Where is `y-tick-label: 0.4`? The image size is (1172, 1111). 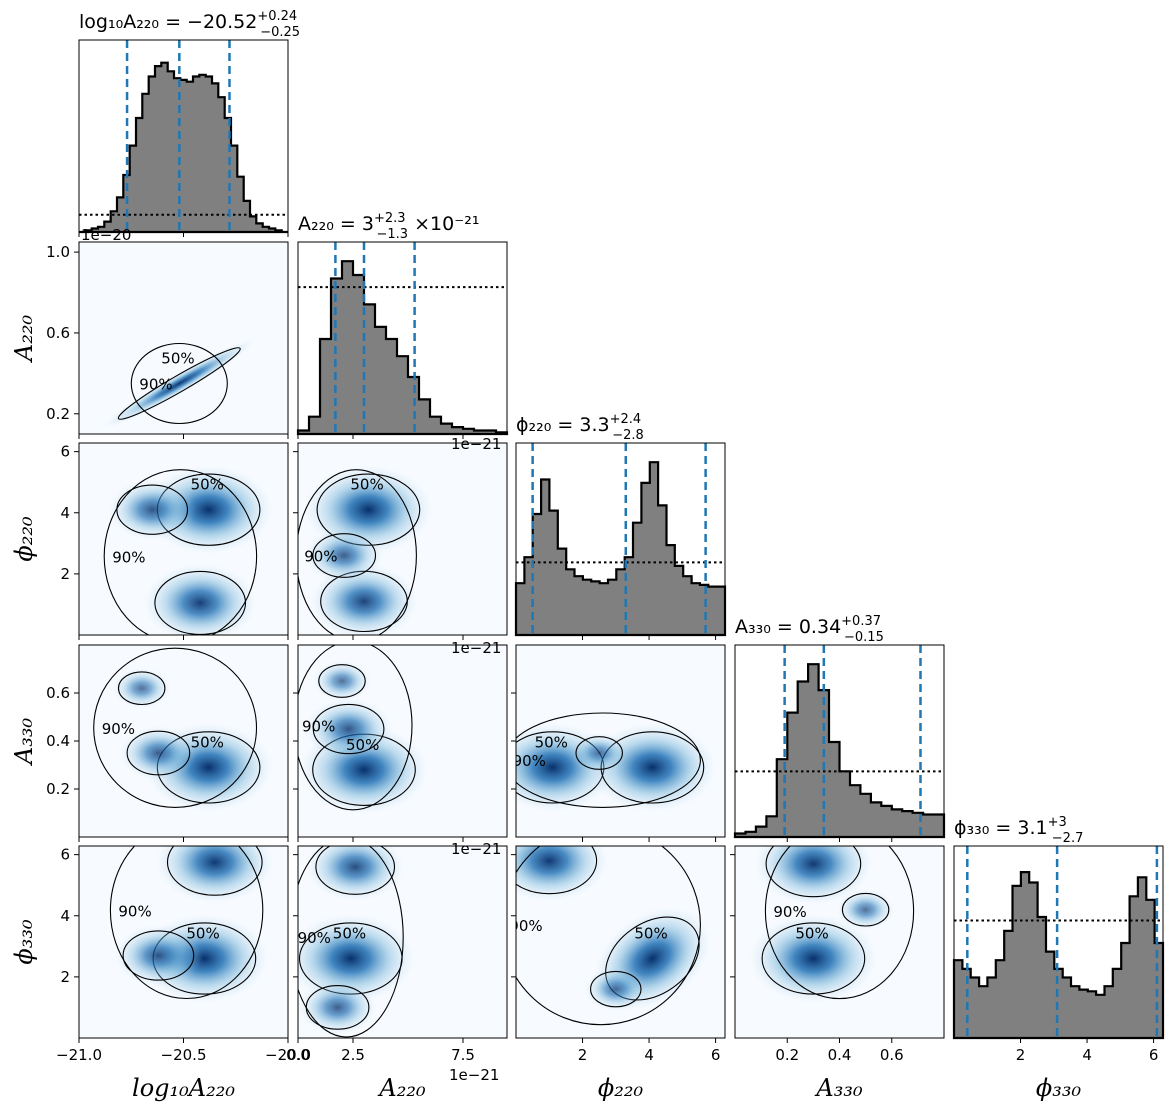
y-tick-label: 0.4 is located at coordinates (58, 741).